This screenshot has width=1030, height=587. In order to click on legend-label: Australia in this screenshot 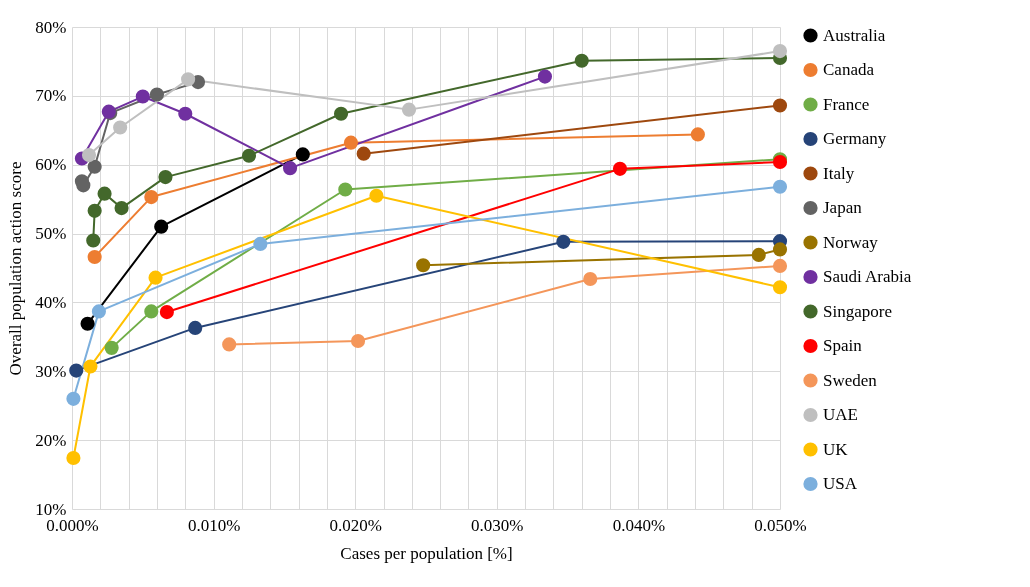, I will do `click(854, 35)`.